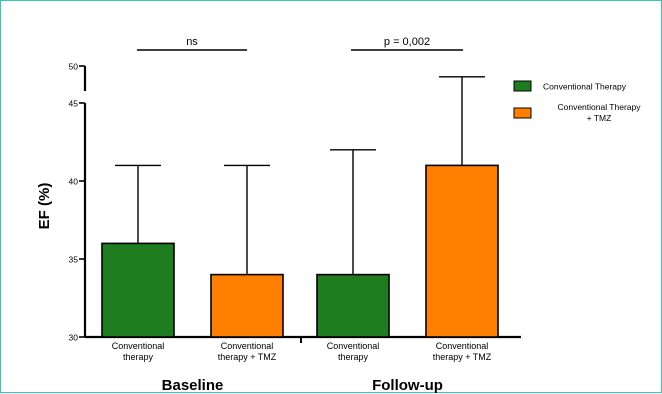  I want to click on y-tick-label: 30, so click(74, 338).